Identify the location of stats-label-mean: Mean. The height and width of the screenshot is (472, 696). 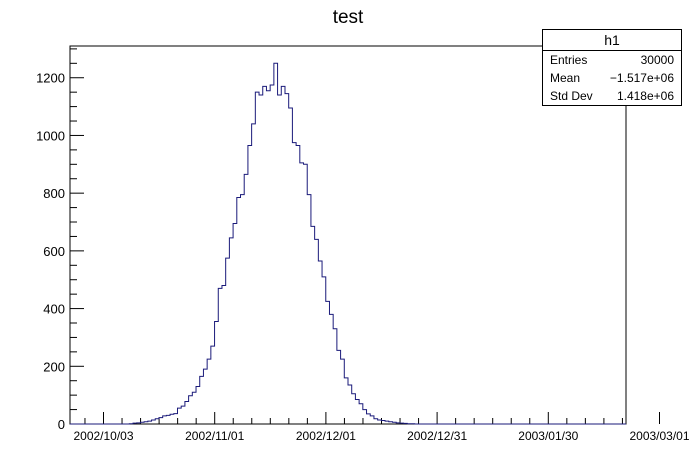
(565, 78).